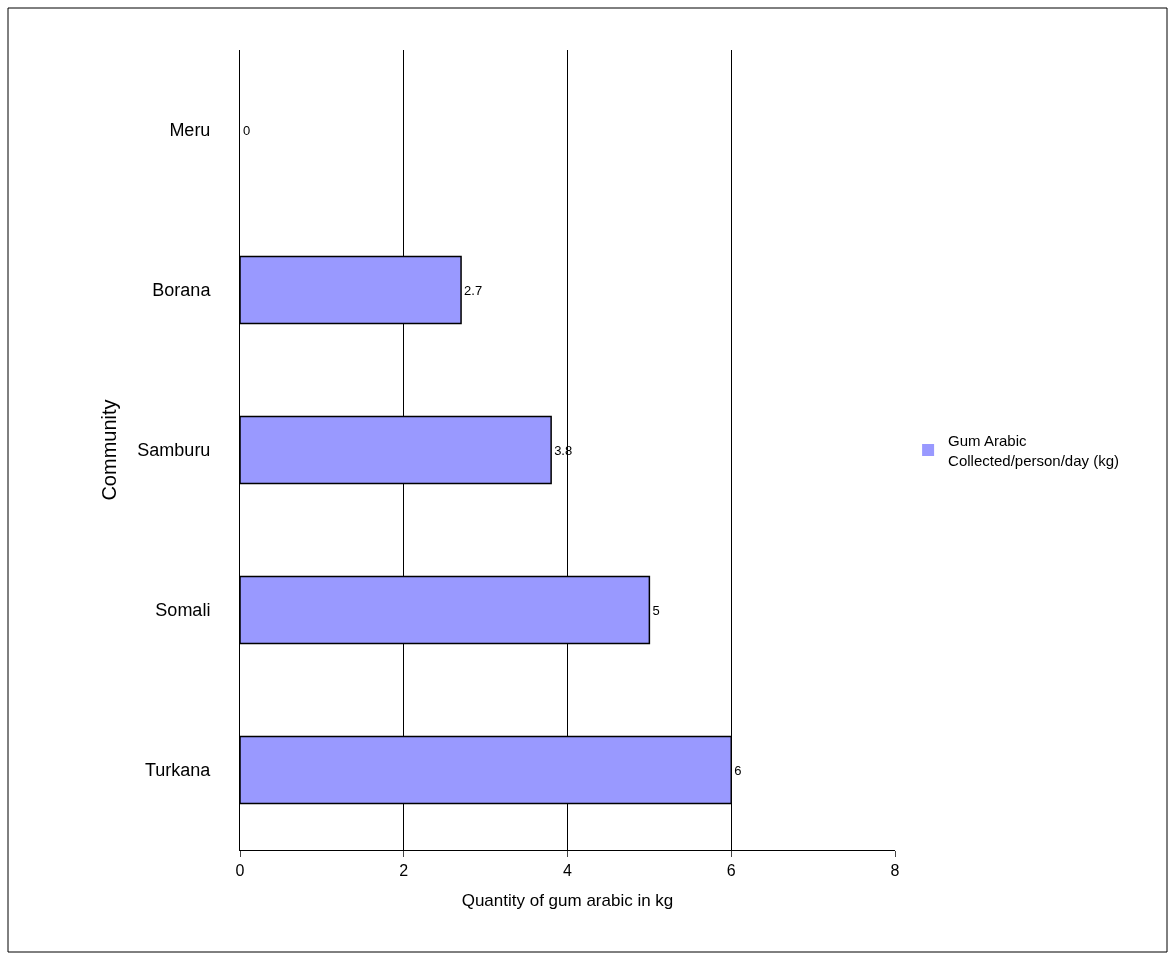 Image resolution: width=1175 pixels, height=960 pixels. I want to click on x-tick-label: 4, so click(568, 871).